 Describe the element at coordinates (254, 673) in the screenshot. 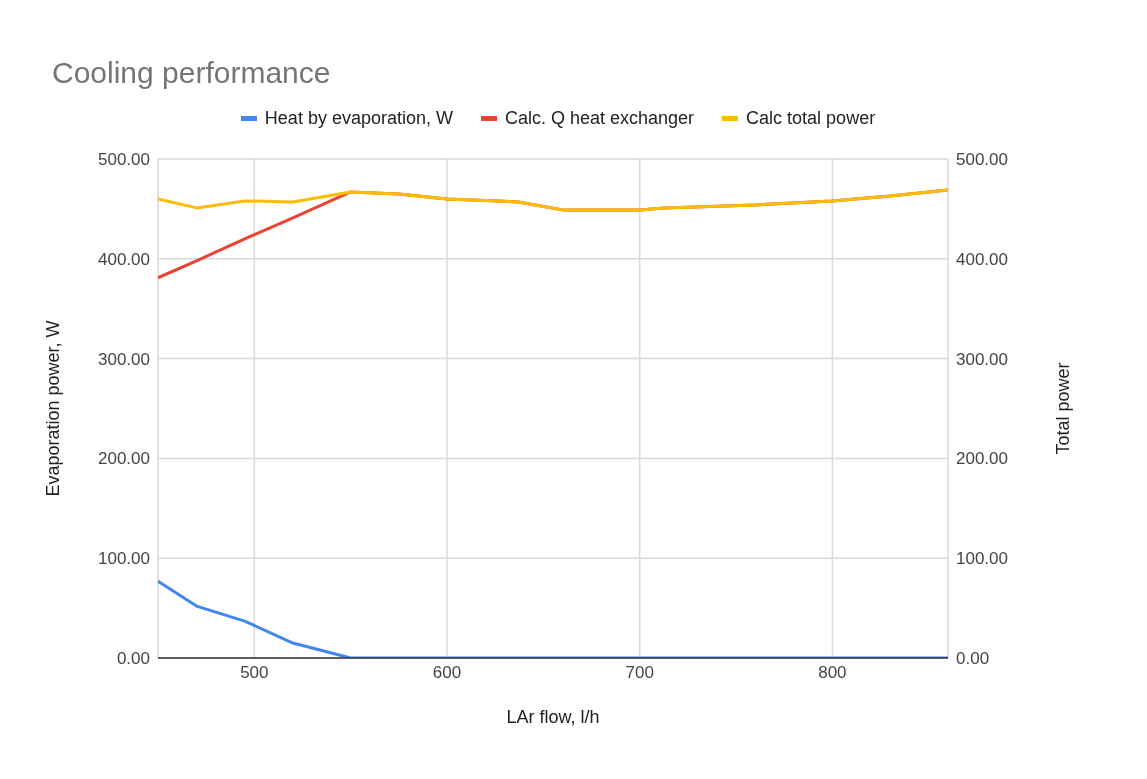

I see `x-tick-label: 500` at that location.